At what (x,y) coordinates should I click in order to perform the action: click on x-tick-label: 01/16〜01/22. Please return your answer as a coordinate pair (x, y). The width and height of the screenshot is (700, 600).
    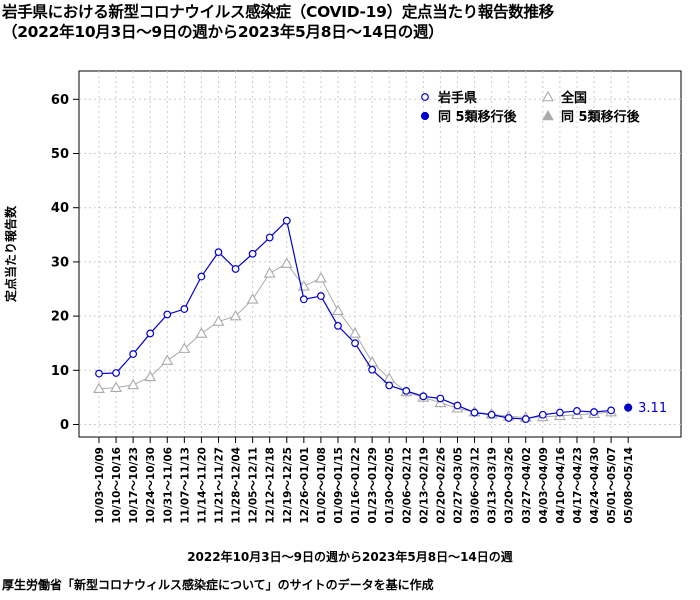
    Looking at the image, I should click on (356, 485).